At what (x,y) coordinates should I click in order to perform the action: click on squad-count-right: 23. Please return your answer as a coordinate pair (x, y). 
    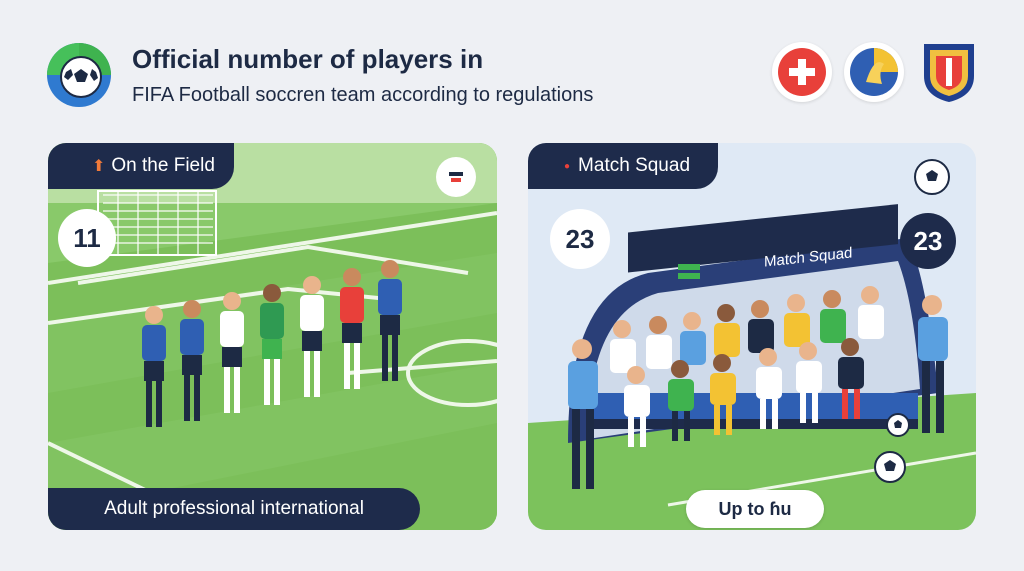
    Looking at the image, I should click on (928, 241).